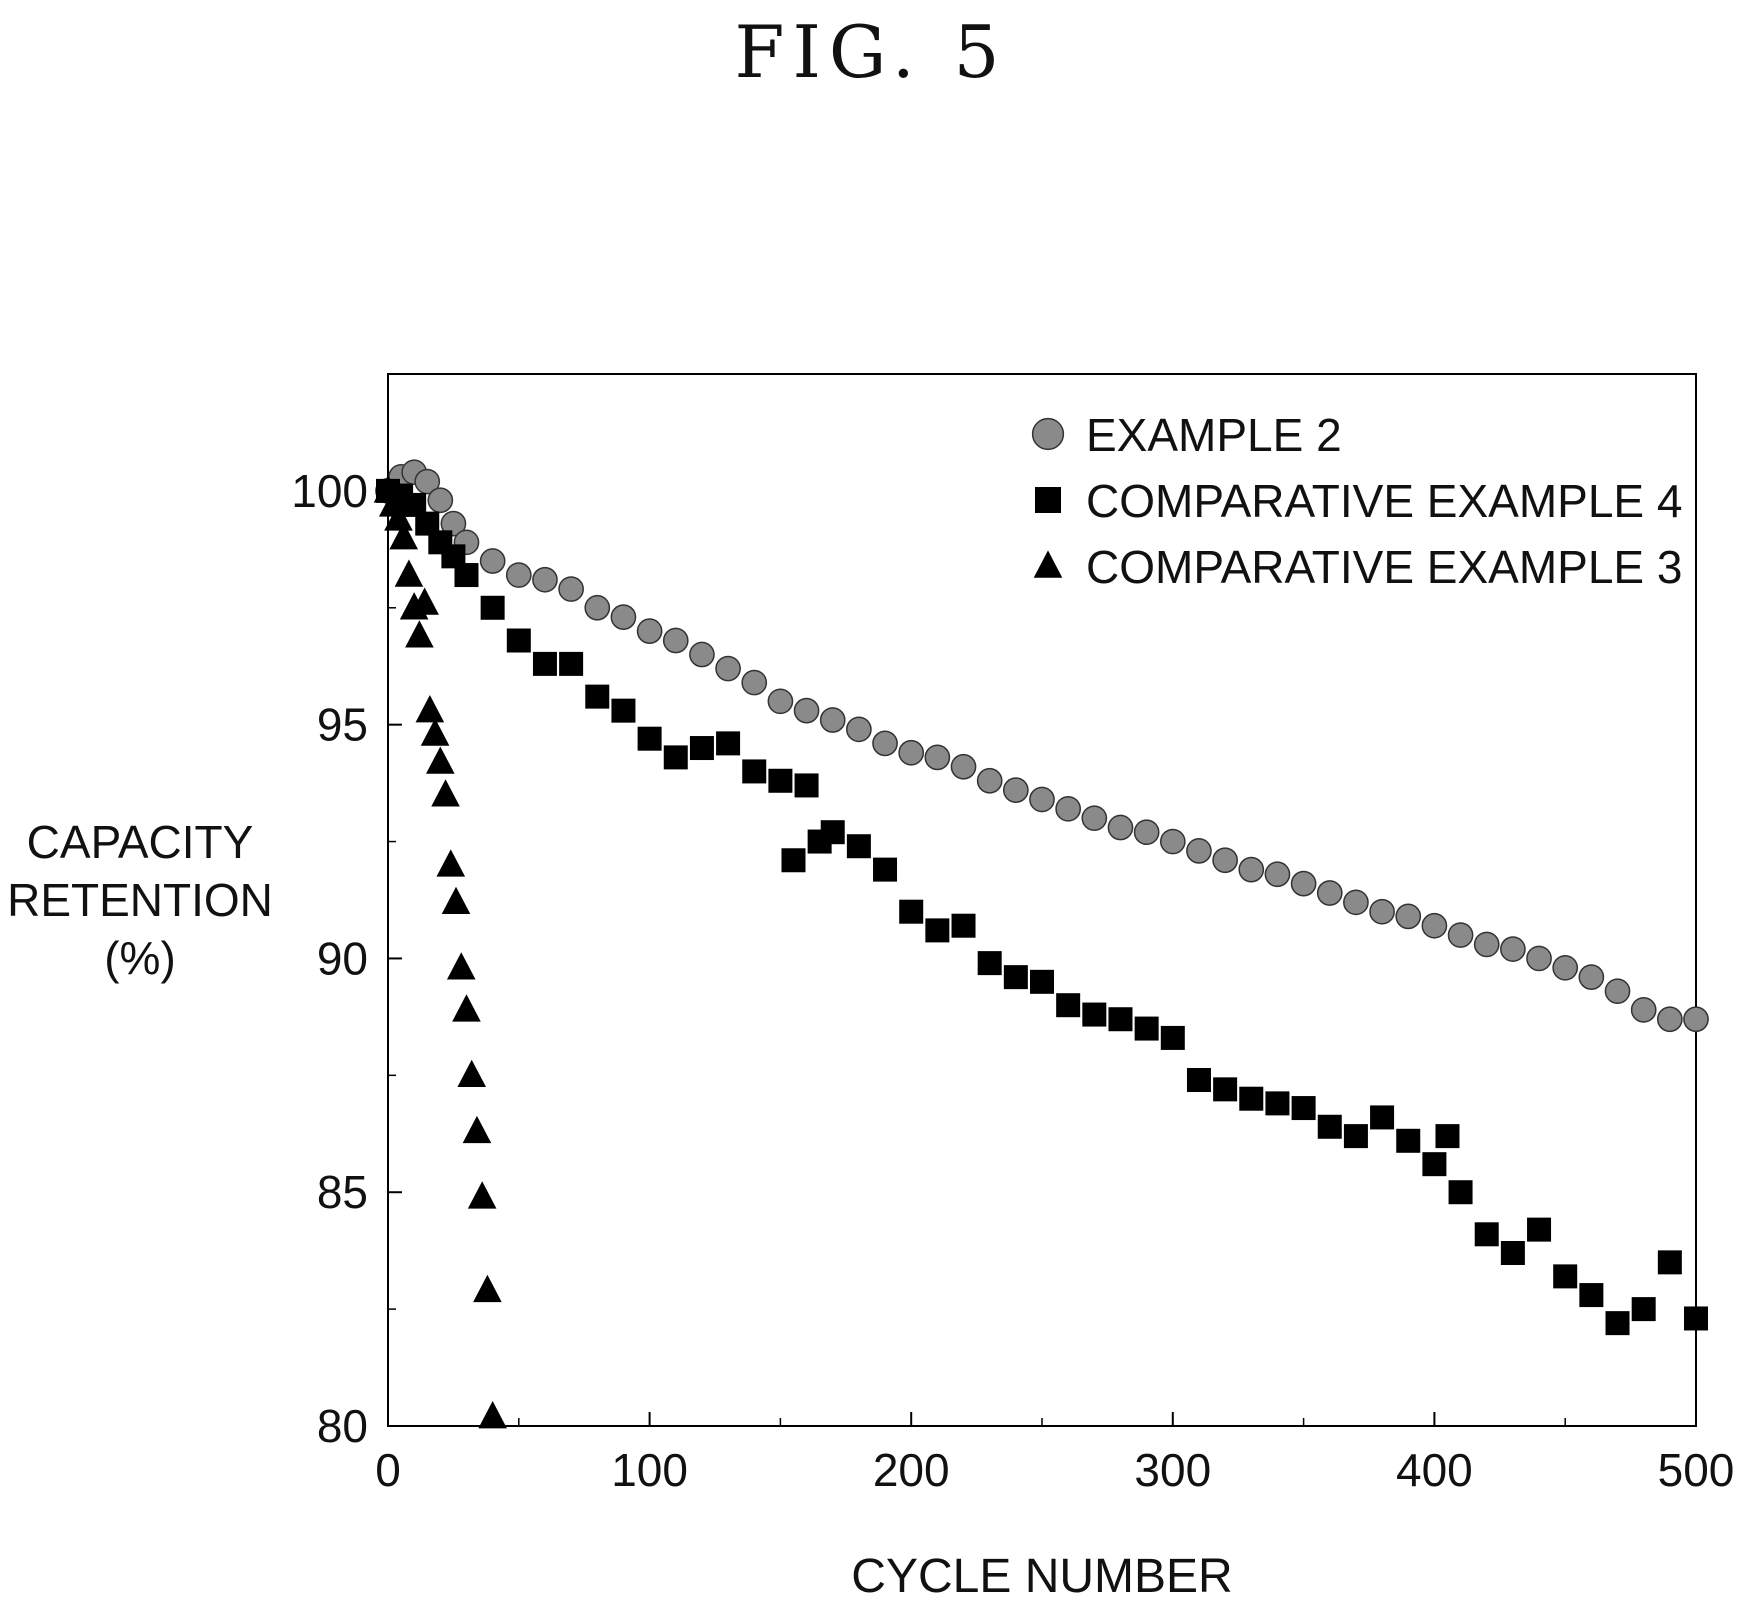 The image size is (1742, 1608). Describe the element at coordinates (140, 842) in the screenshot. I see `y-axis-label-line: CAPACITY` at that location.